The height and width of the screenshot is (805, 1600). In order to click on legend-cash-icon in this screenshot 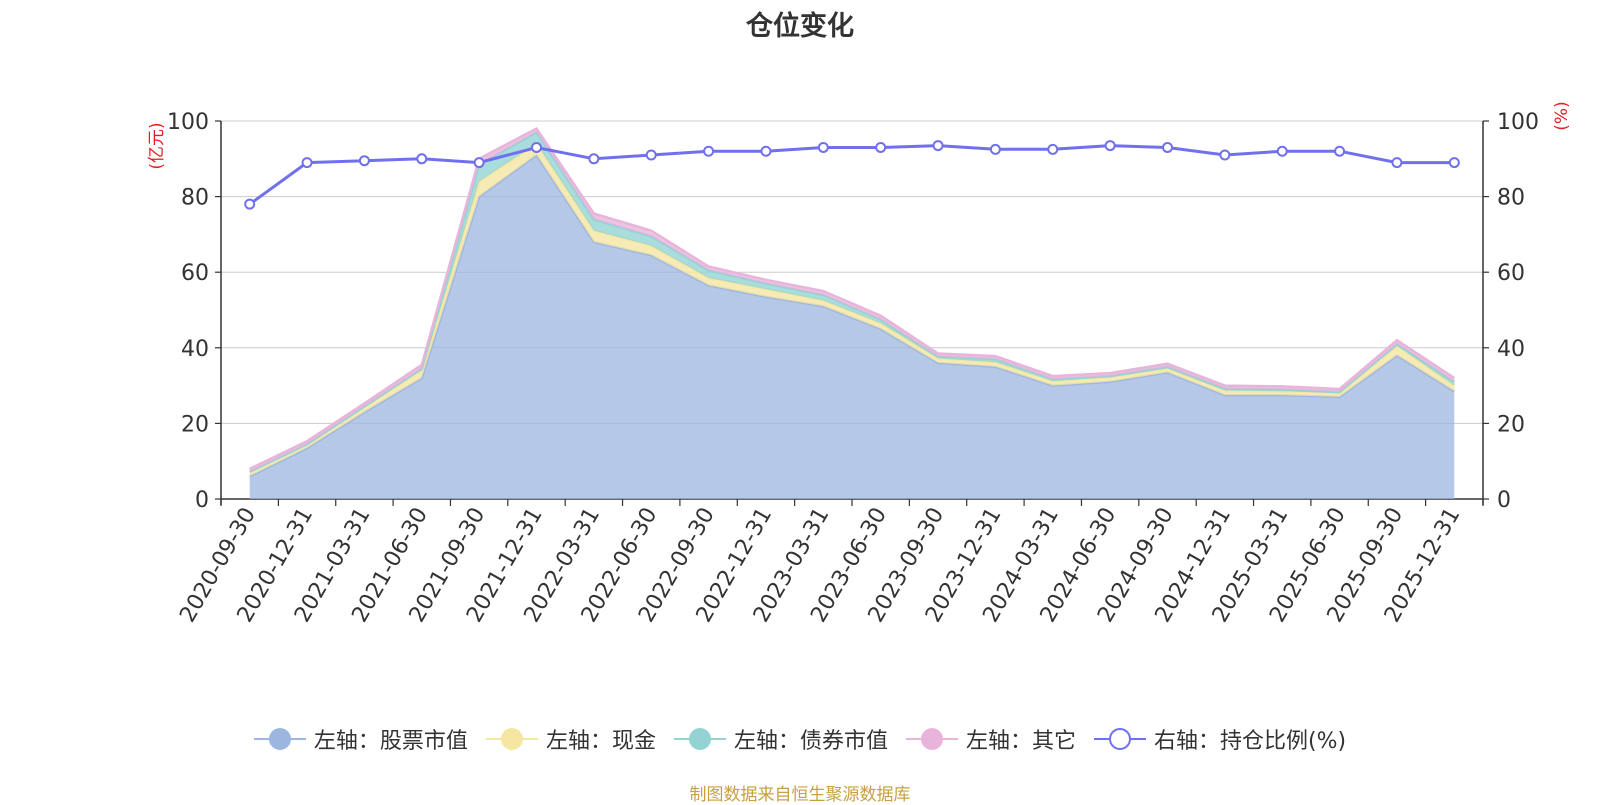, I will do `click(511, 739)`.